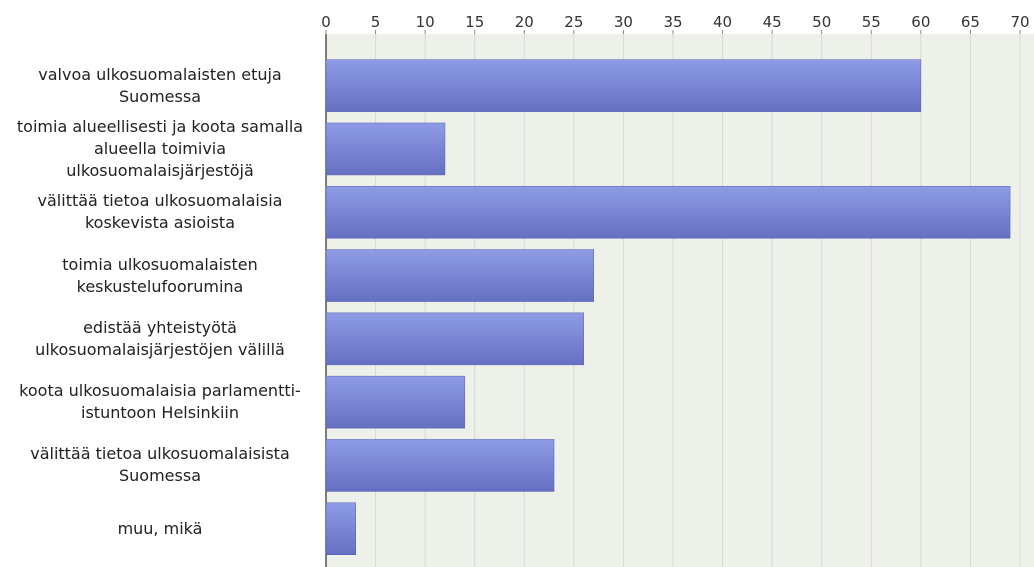 Image resolution: width=1034 pixels, height=567 pixels. Describe the element at coordinates (160, 85) in the screenshot. I see `category-label: valvoa ulkosuomalaisten etuja Suomessa` at that location.